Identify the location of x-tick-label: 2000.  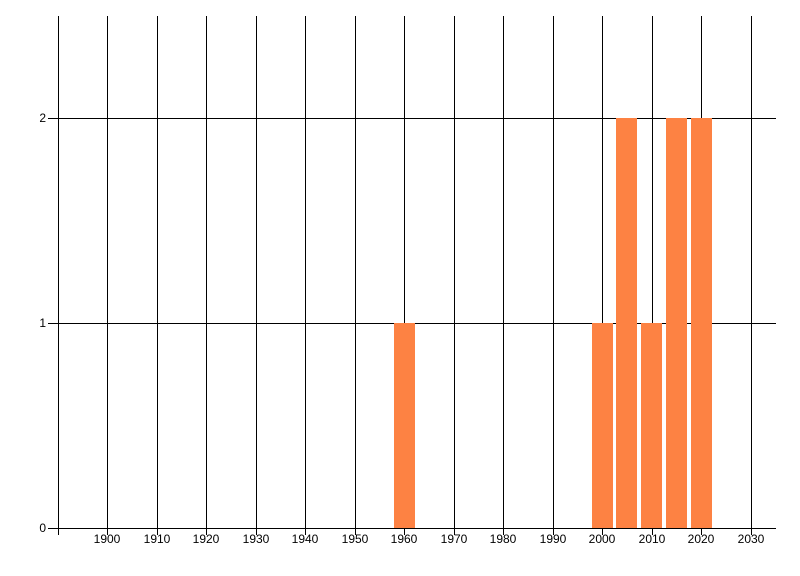
(602, 539).